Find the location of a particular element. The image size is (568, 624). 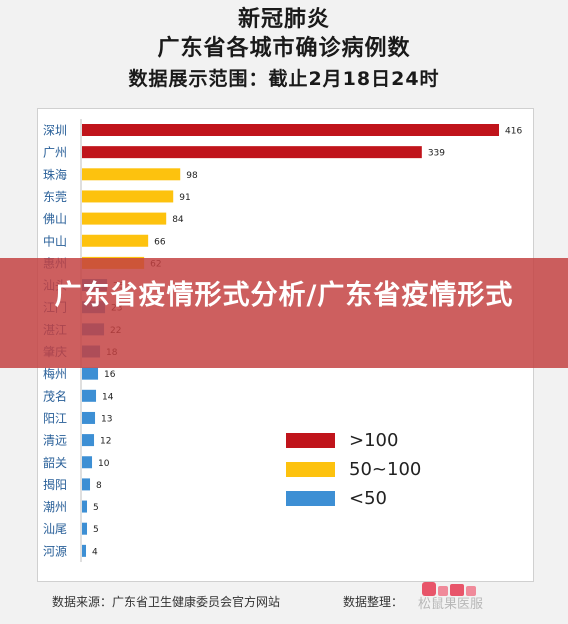

category-label: 佛山 is located at coordinates (55, 219).